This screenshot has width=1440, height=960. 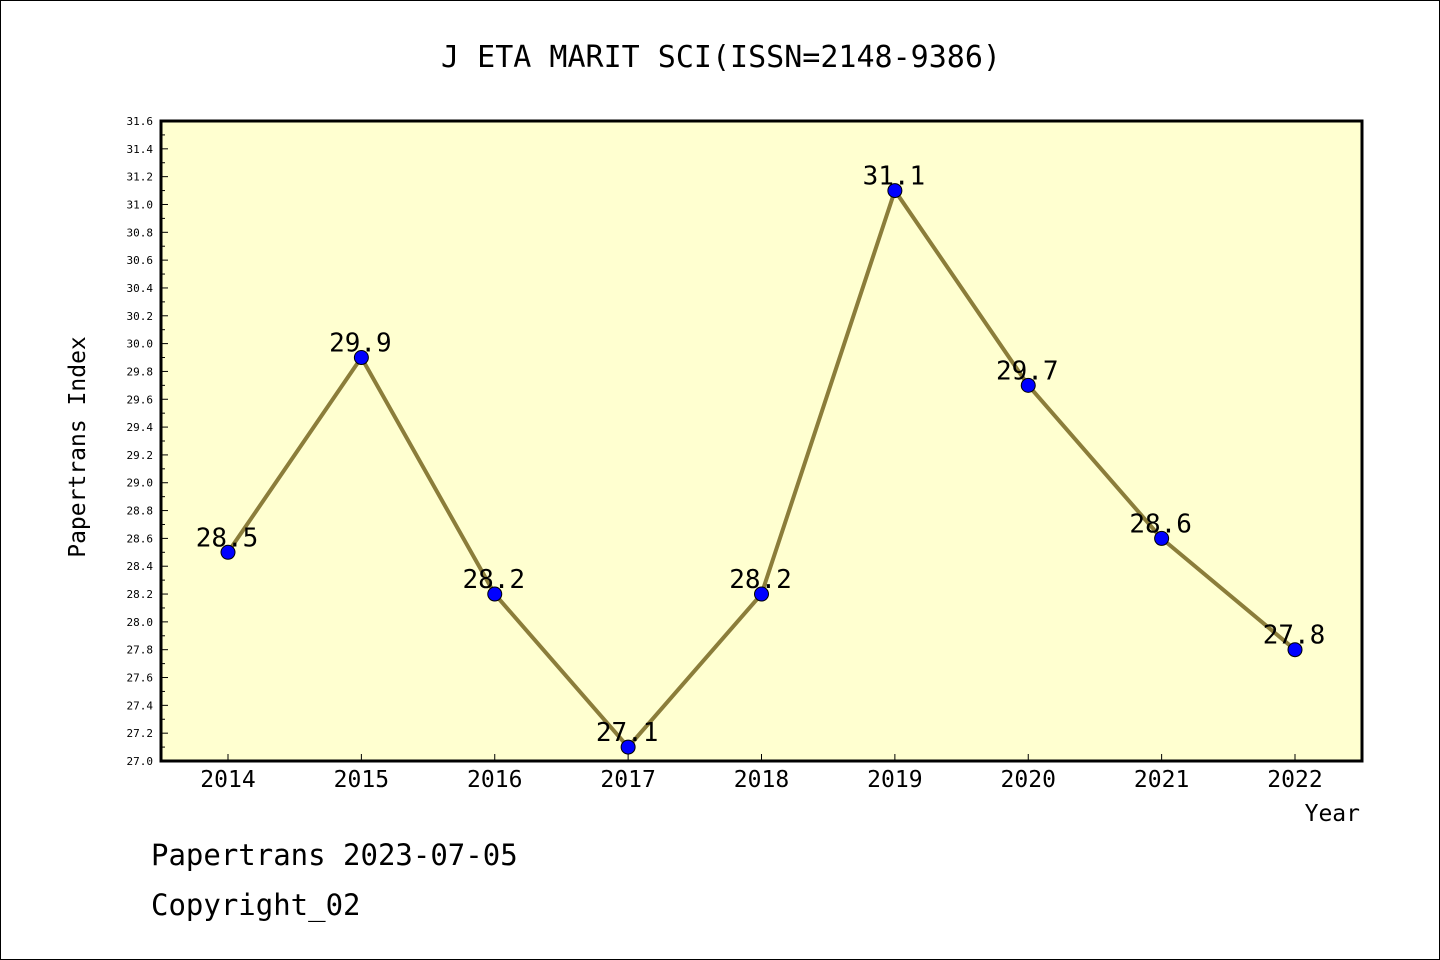 What do you see at coordinates (227, 780) in the screenshot?
I see `x-tick-label: 2014` at bounding box center [227, 780].